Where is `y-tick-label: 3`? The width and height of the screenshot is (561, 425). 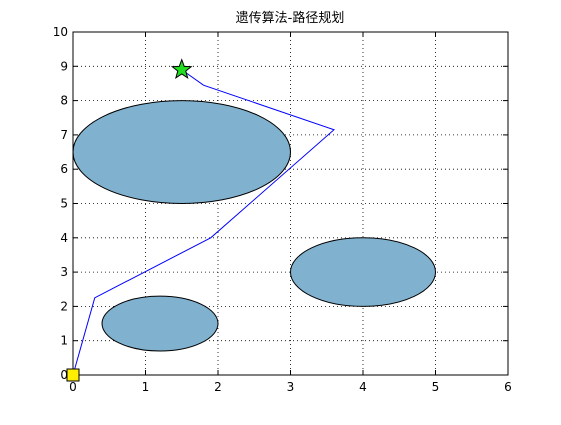 y-tick-label: 3 is located at coordinates (64, 272).